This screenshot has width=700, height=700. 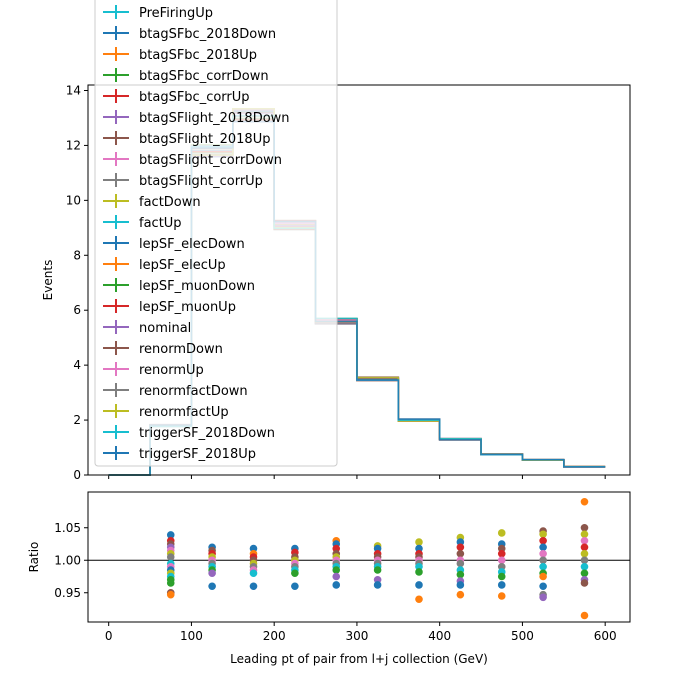 What do you see at coordinates (73, 145) in the screenshot?
I see `main-y-tick-label: 12` at bounding box center [73, 145].